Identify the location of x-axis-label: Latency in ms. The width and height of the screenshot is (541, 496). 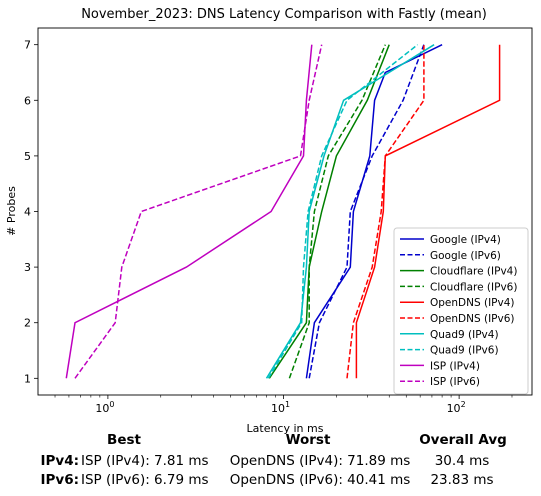
(285, 428).